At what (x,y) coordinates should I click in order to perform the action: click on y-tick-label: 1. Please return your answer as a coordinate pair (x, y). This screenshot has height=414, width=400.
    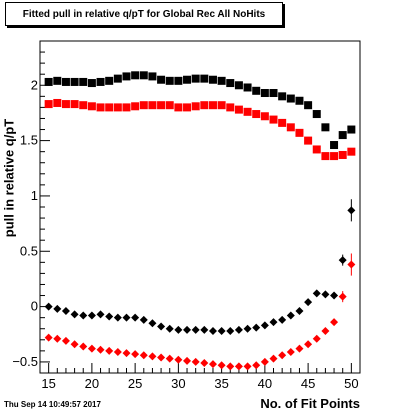
    Looking at the image, I should click on (34, 195).